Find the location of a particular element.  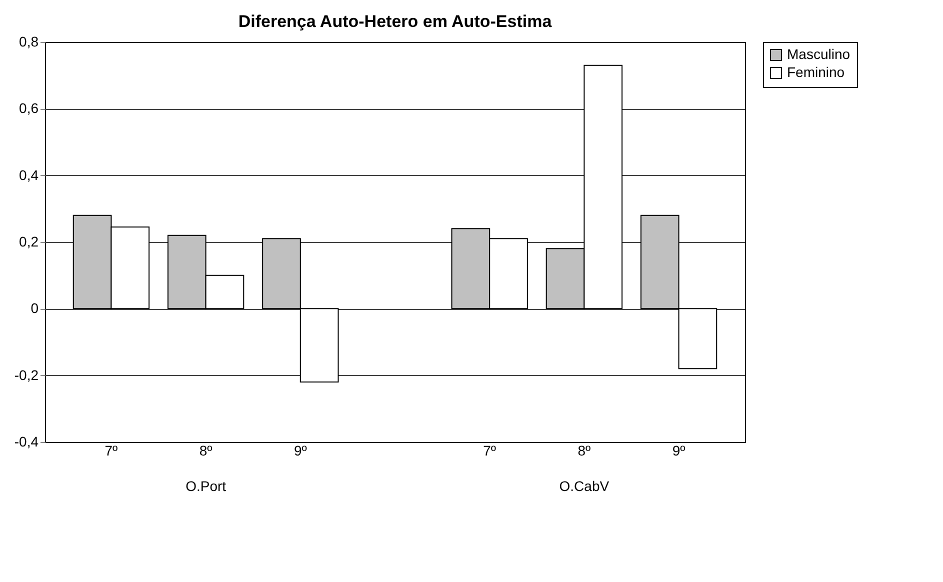

y-tick-label: 0,4 is located at coordinates (29, 174).